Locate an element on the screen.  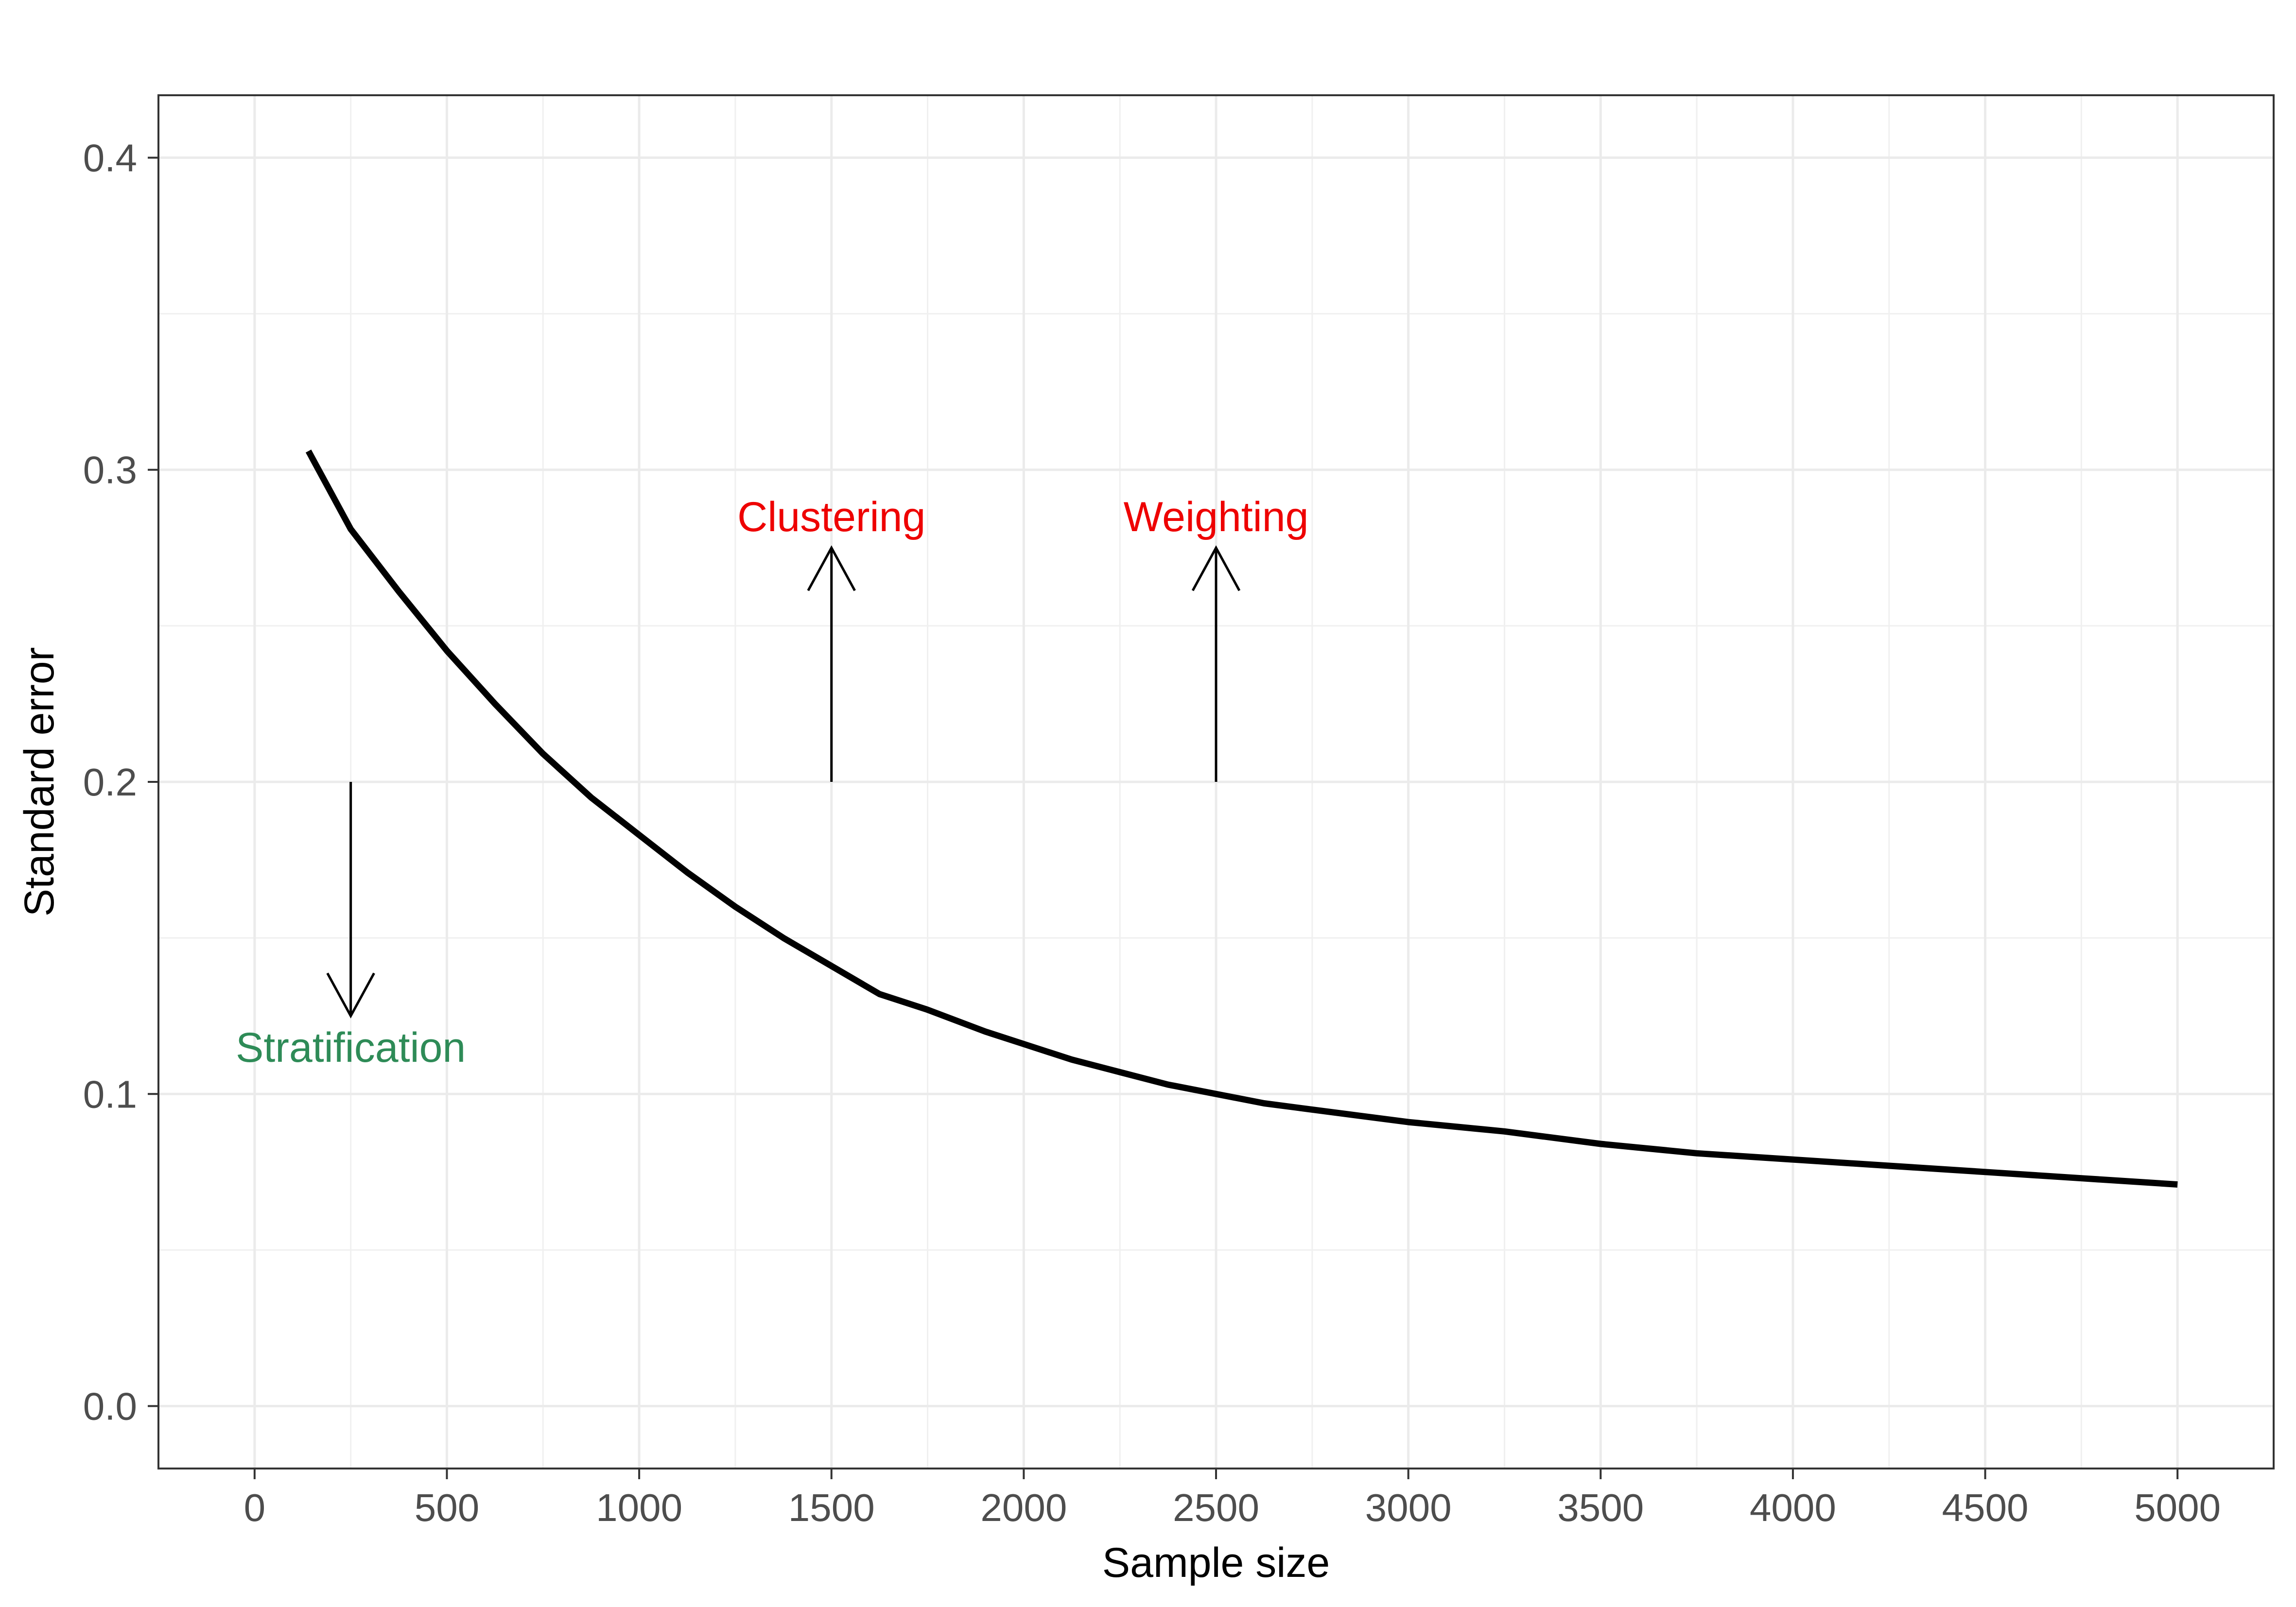
annotation-label: Stratification is located at coordinates (351, 1047).